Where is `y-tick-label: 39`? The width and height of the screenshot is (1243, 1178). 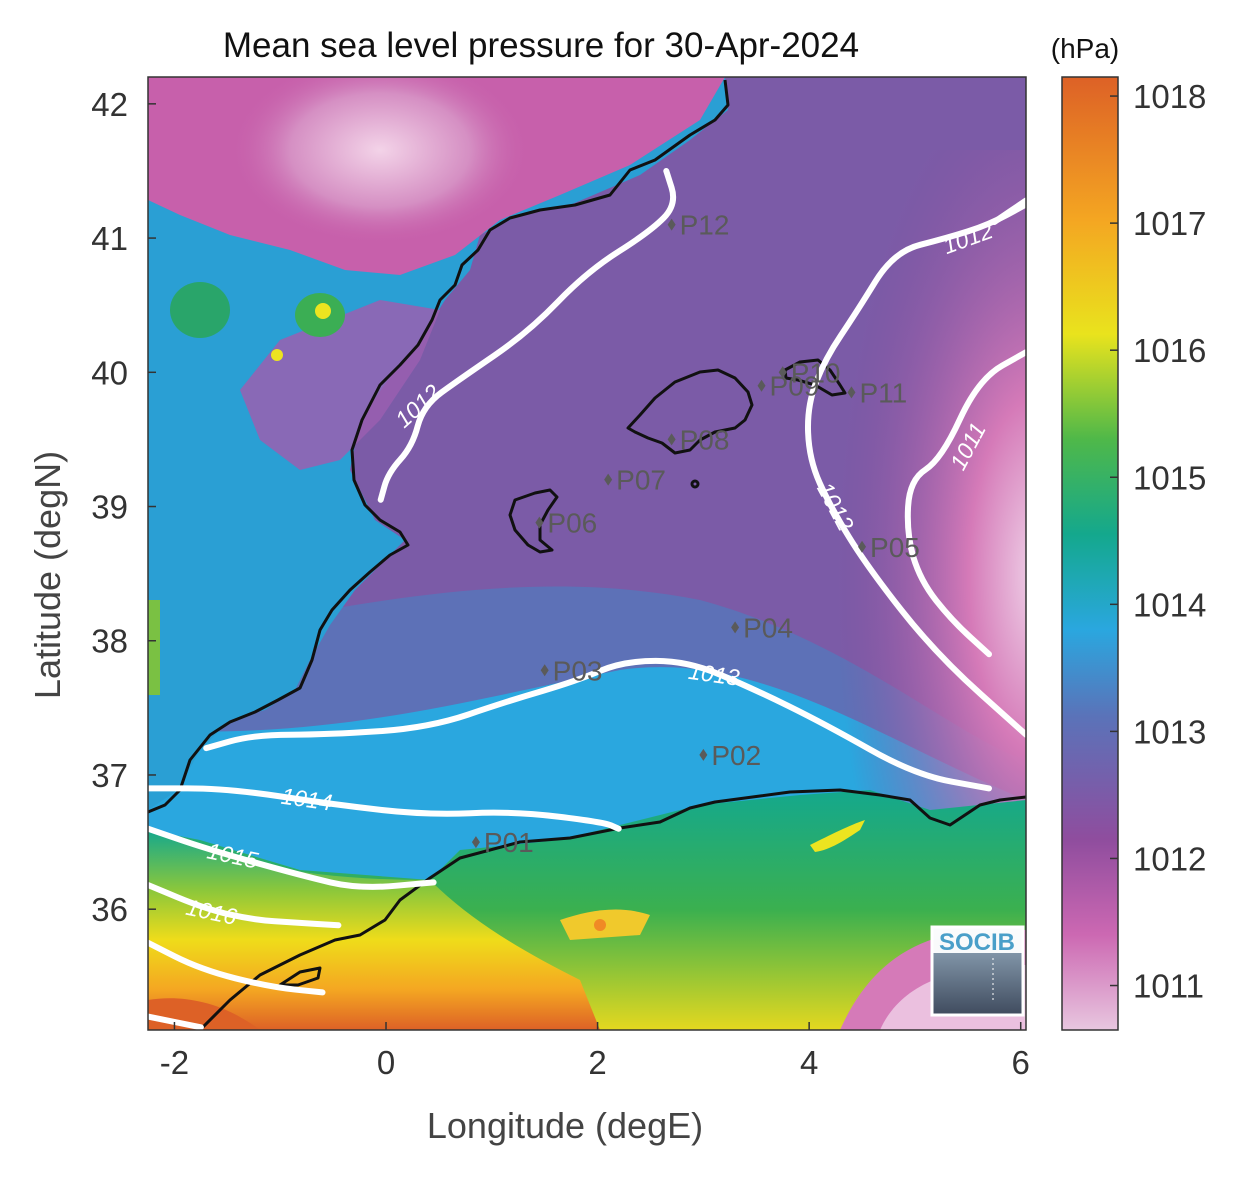 y-tick-label: 39 is located at coordinates (109, 507).